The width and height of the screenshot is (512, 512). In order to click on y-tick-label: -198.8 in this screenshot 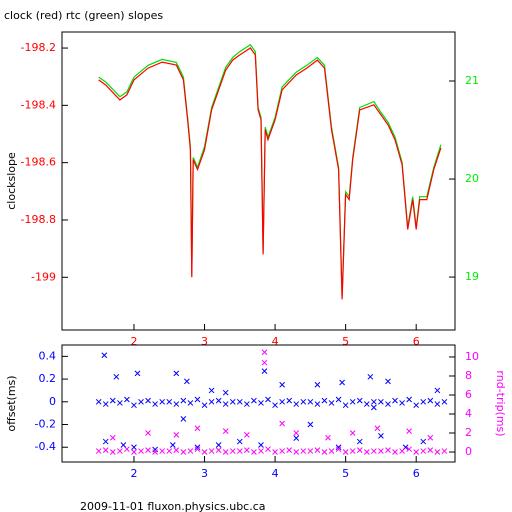, I will do `click(38, 219)`.